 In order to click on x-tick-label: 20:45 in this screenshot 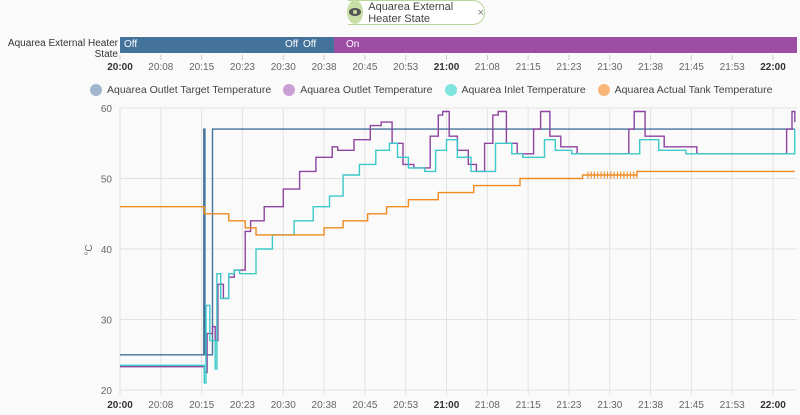, I will do `click(364, 405)`.